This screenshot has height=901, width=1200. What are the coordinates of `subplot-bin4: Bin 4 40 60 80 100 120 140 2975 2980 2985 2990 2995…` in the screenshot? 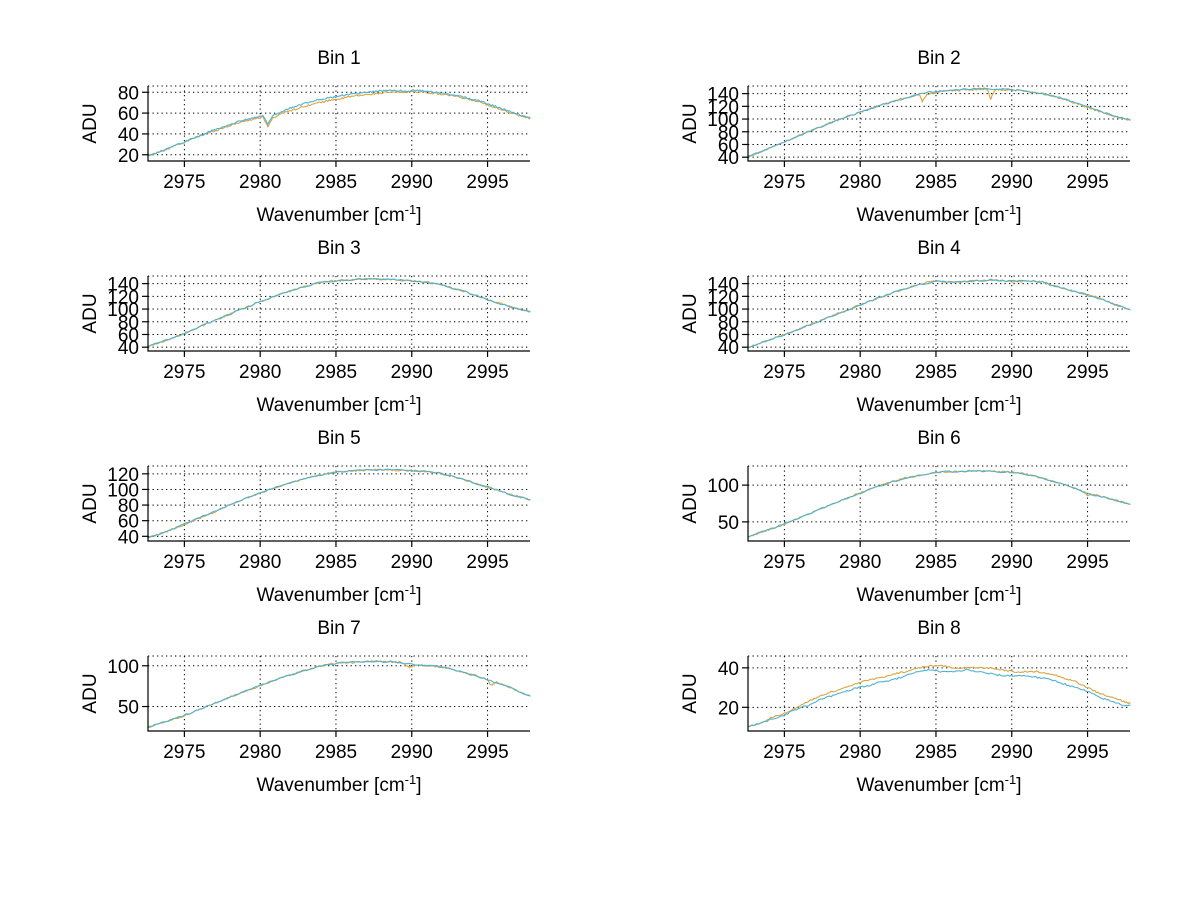 It's located at (900, 336).